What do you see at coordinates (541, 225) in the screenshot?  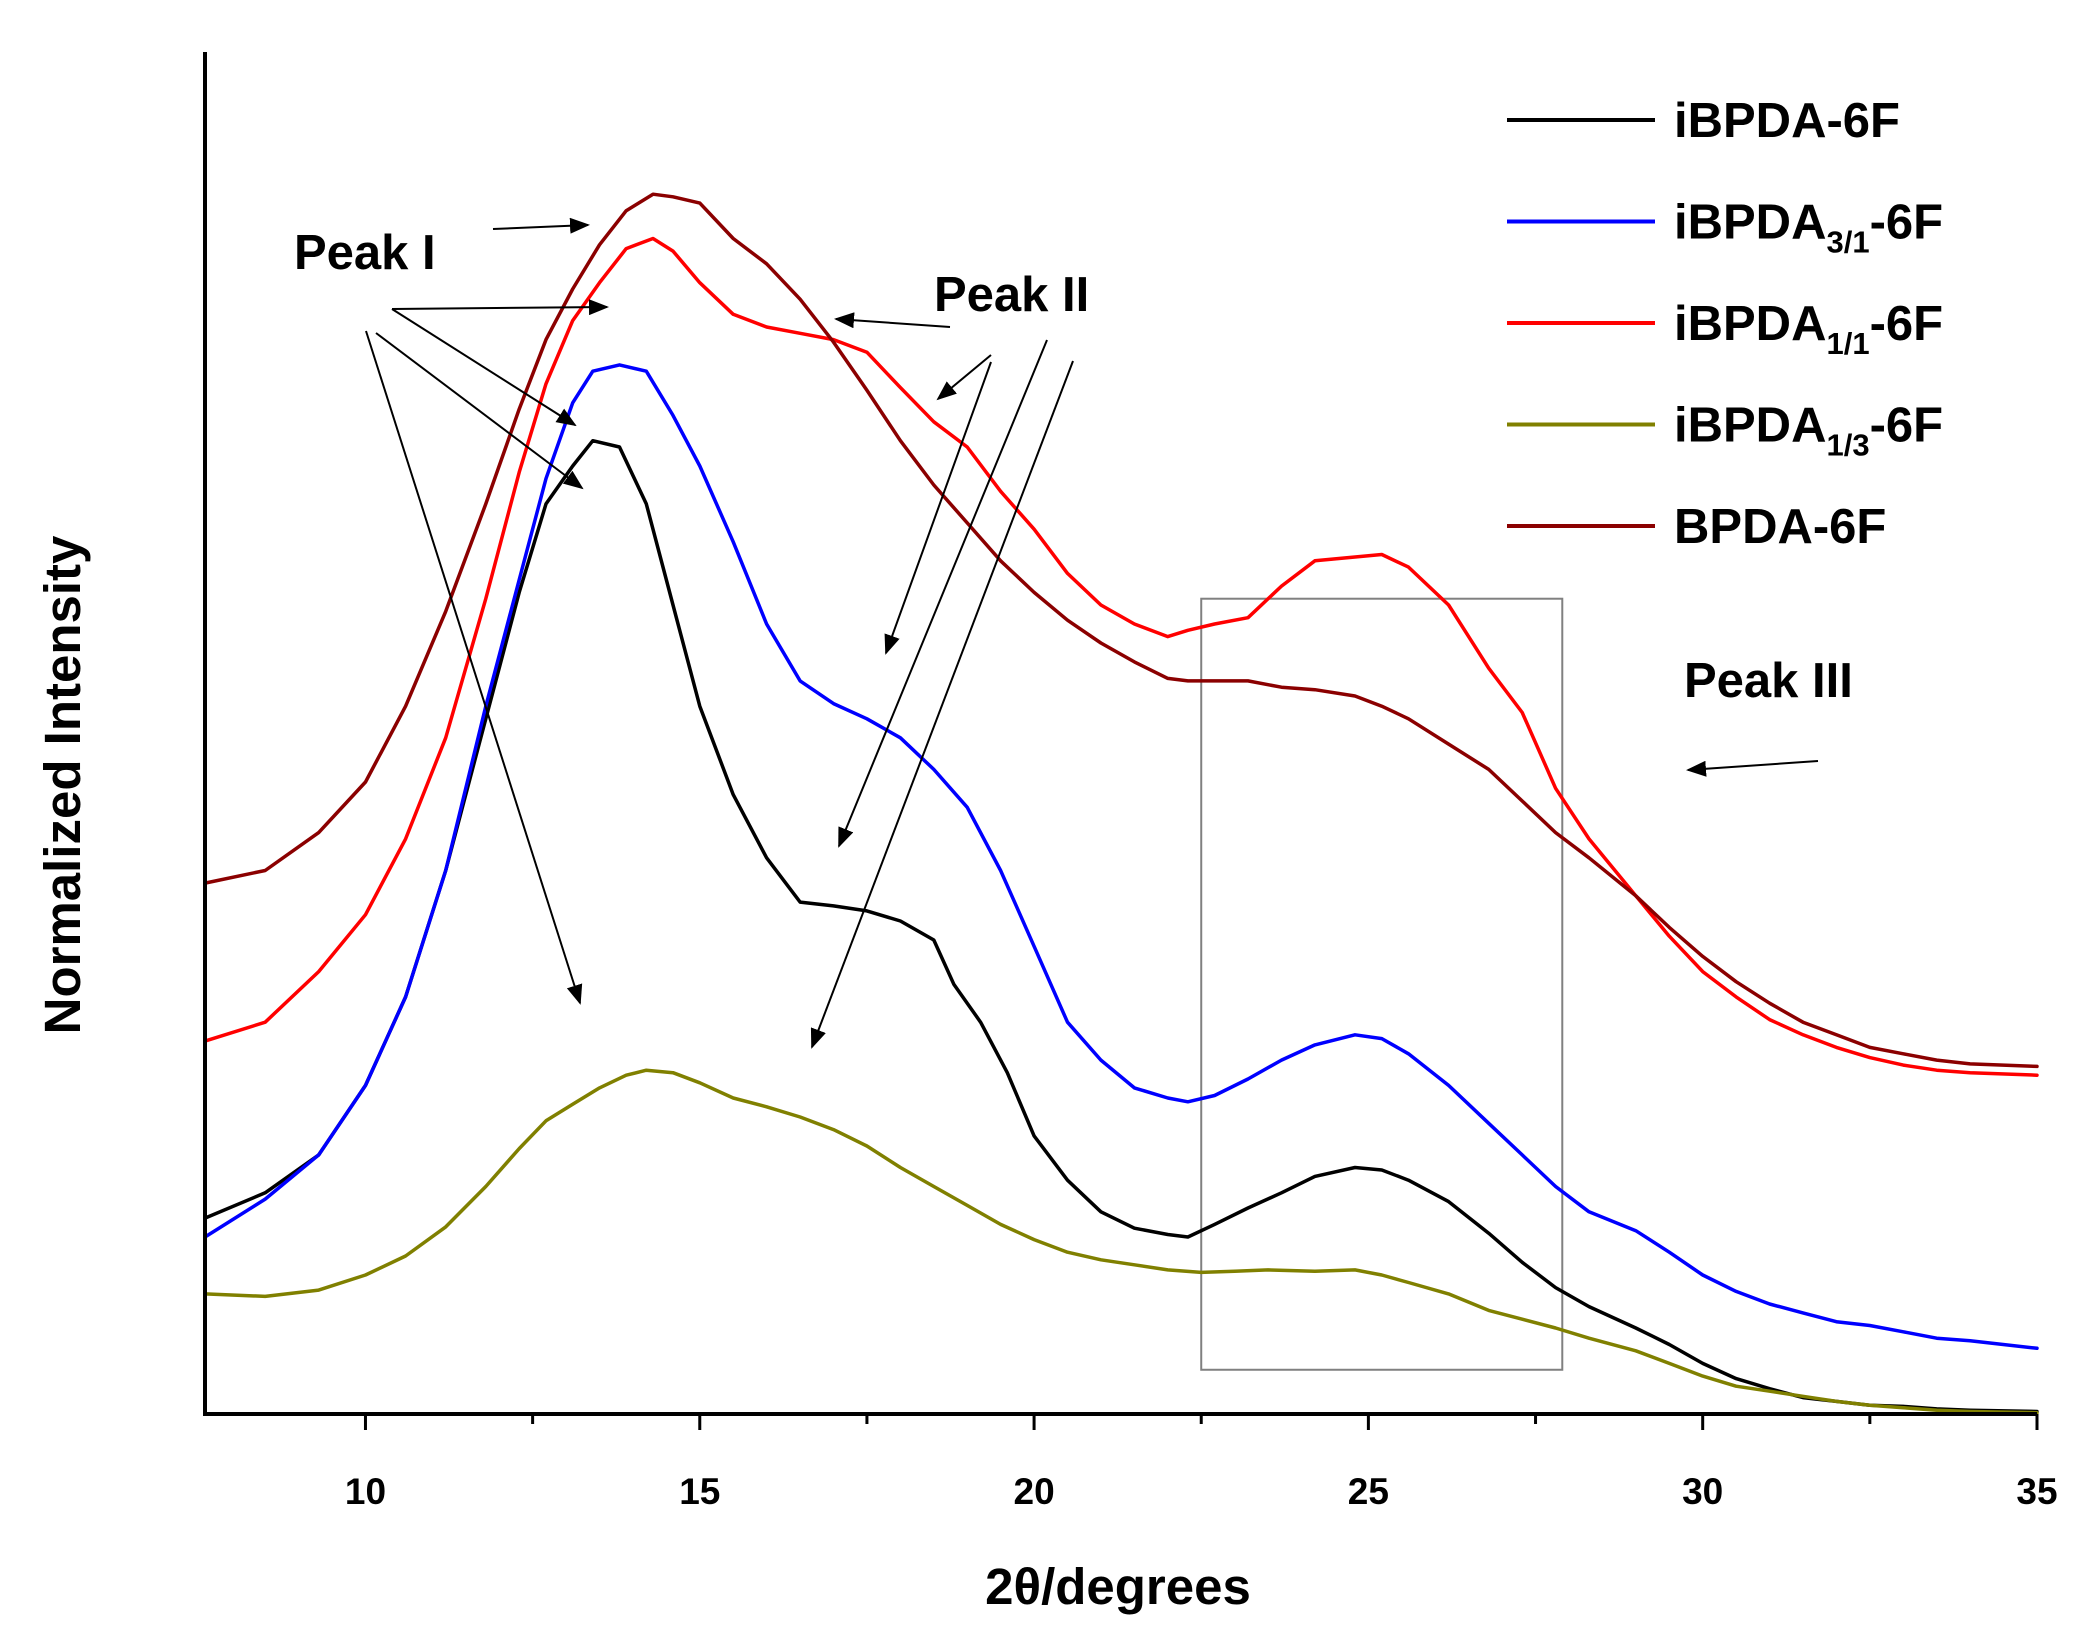 I see `peak-1-arrow-header` at bounding box center [541, 225].